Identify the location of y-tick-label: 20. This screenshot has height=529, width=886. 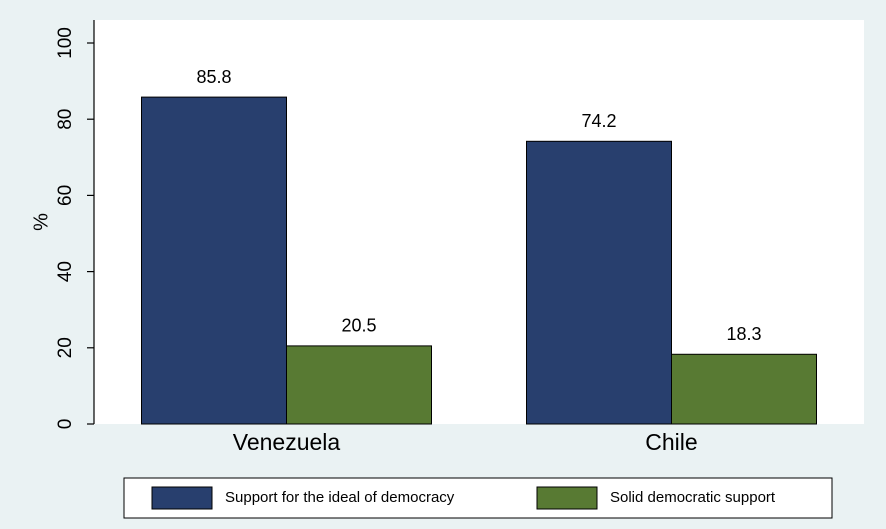
(65, 347).